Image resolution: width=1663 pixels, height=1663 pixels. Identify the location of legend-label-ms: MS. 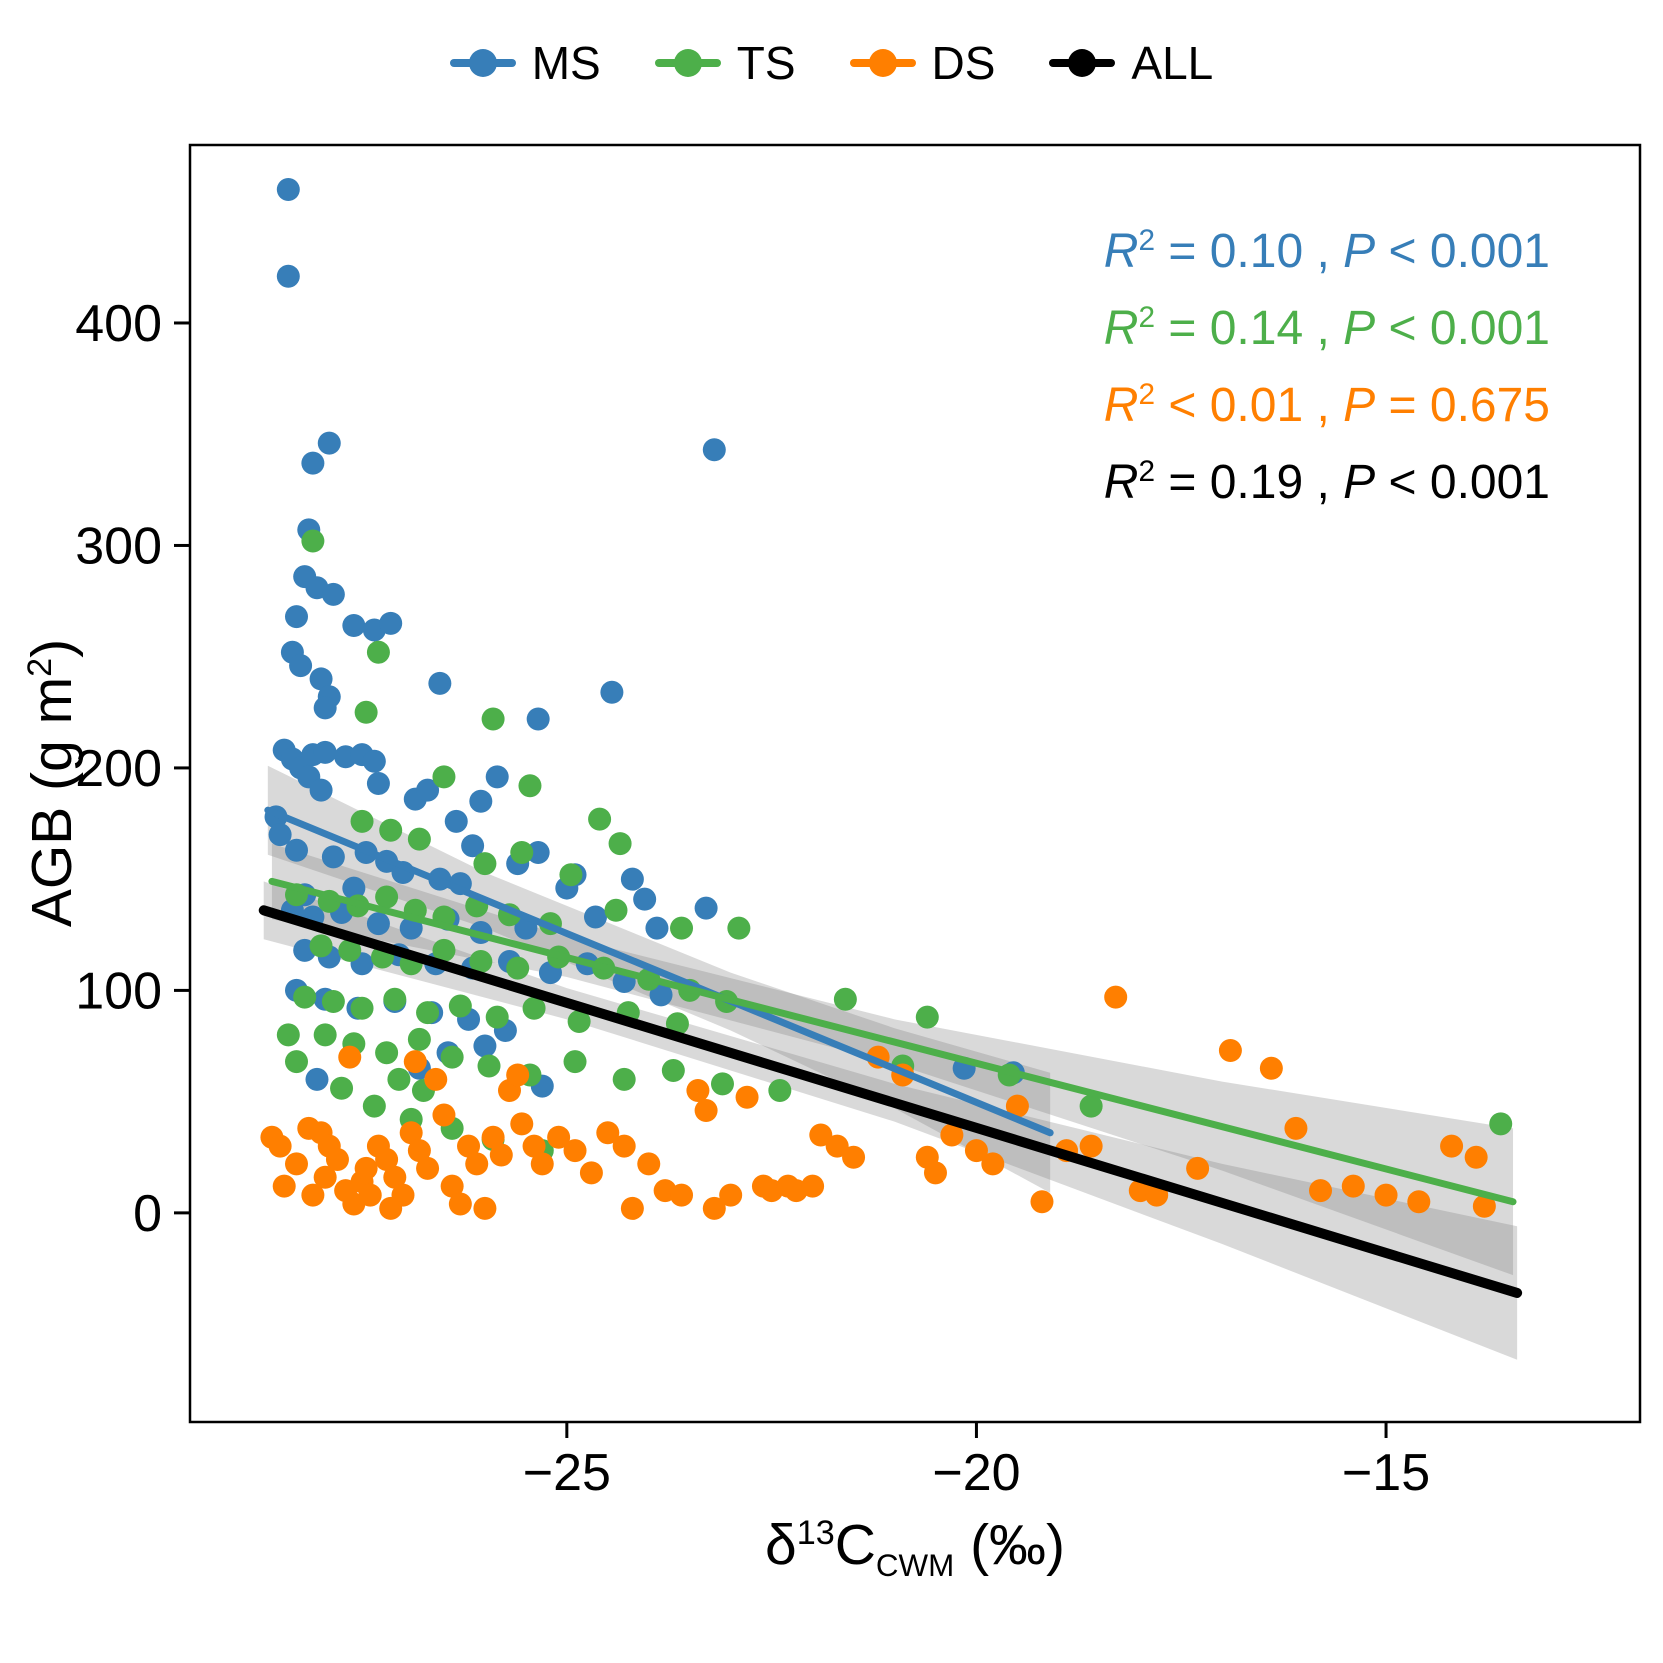
(566, 63).